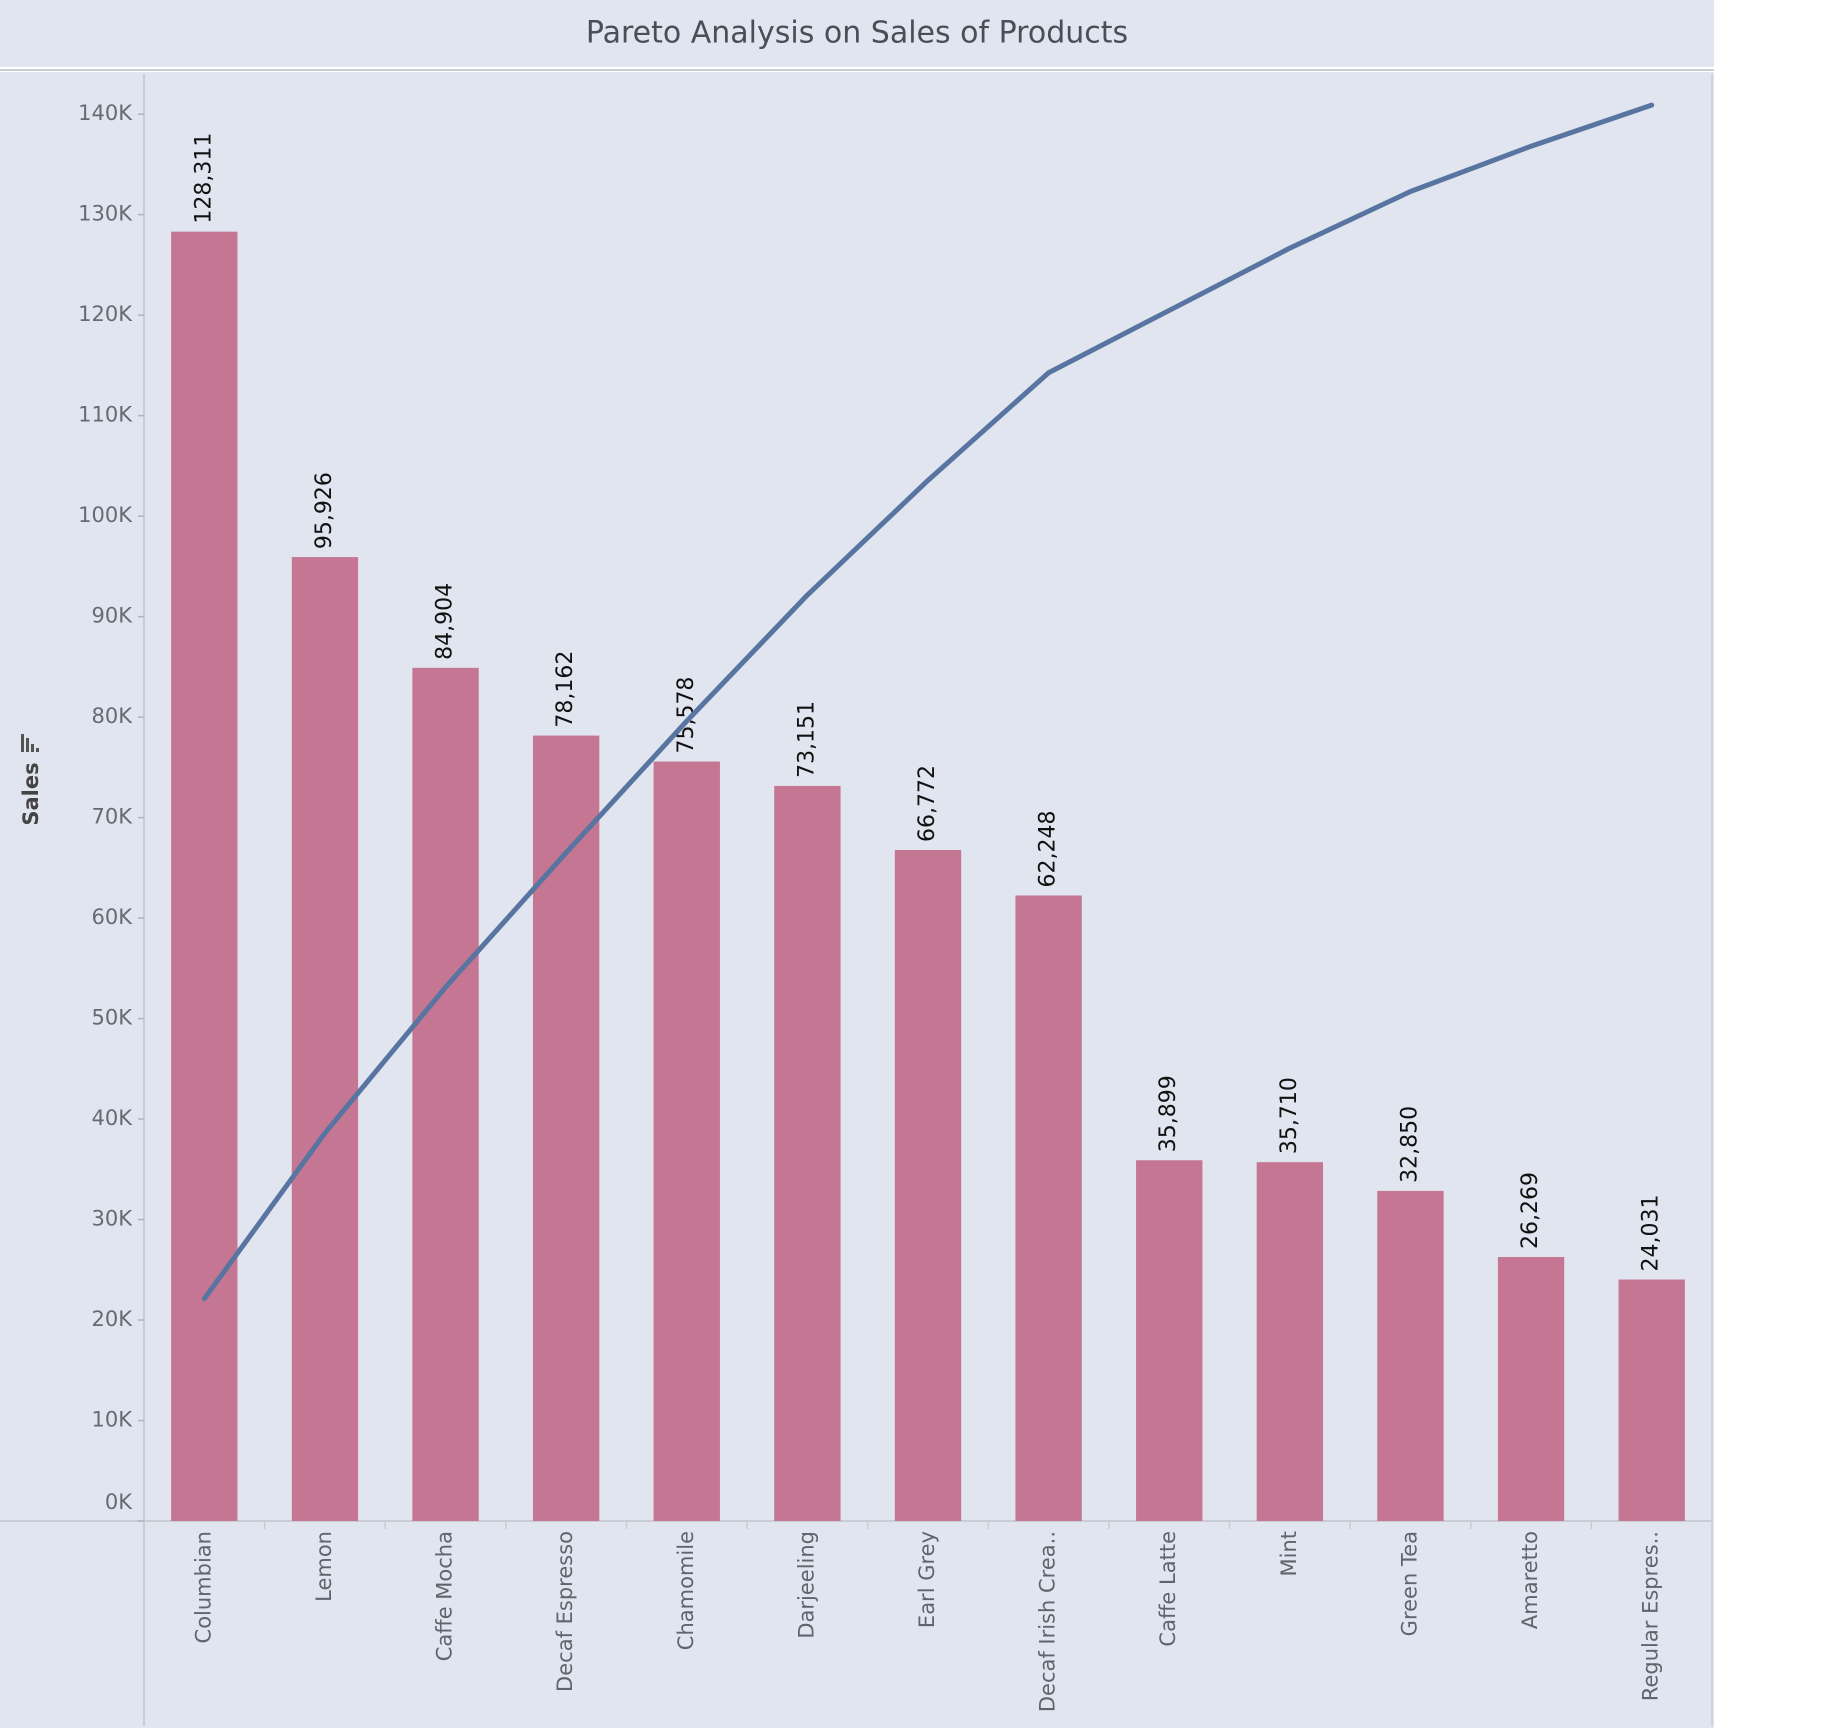 Image resolution: width=1822 pixels, height=1730 pixels. What do you see at coordinates (105, 113) in the screenshot?
I see `y-tick-label: 140K` at bounding box center [105, 113].